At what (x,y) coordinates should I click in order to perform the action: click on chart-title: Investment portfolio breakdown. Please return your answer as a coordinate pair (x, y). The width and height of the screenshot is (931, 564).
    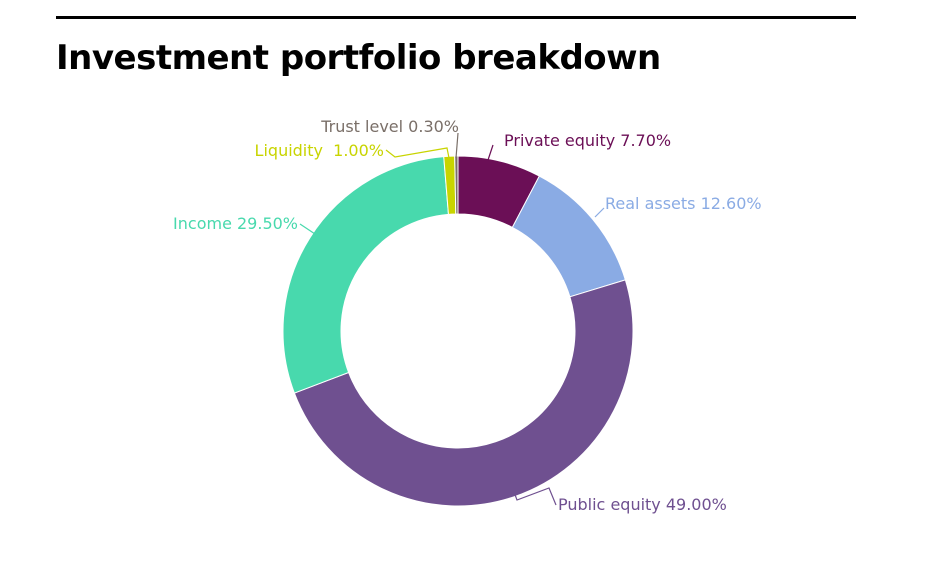
    Looking at the image, I should click on (358, 58).